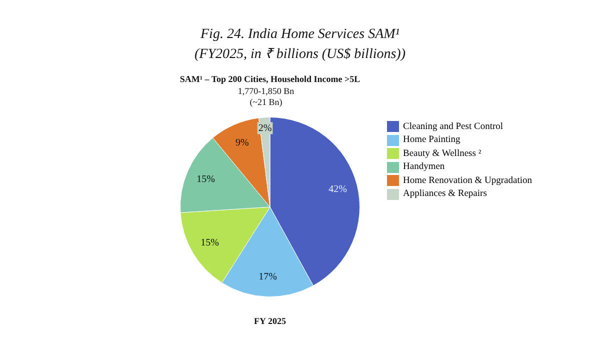 Image resolution: width=600 pixels, height=338 pixels. Describe the element at coordinates (270, 79) in the screenshot. I see `text: SAM¹ – Top 200 Cities, Household Income >5L` at that location.